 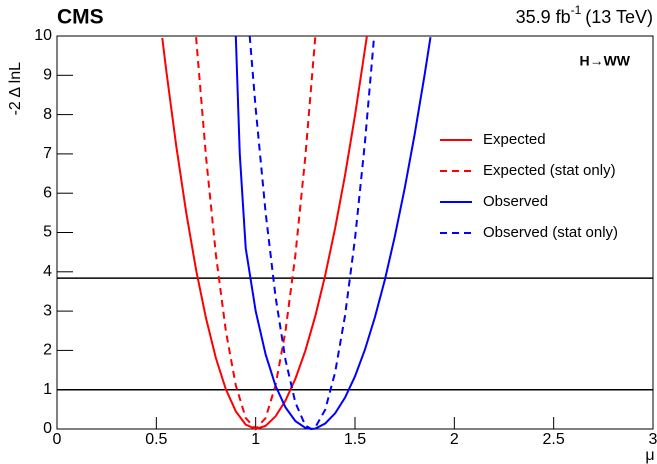 What do you see at coordinates (47, 271) in the screenshot?
I see `y-tick-label: 4` at bounding box center [47, 271].